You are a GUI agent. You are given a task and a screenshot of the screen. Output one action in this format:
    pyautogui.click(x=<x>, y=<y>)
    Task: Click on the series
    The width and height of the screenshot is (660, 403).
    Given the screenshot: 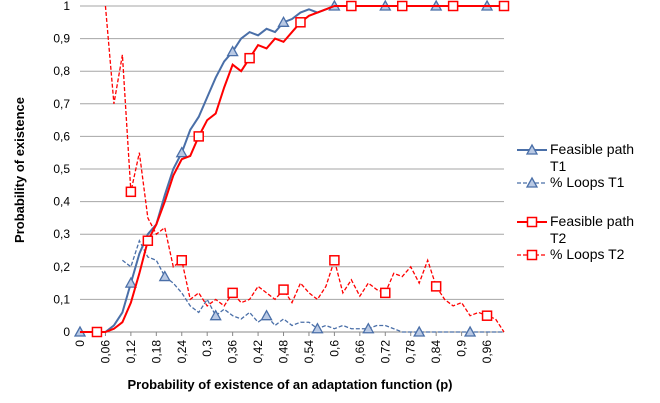 What is the action you would take?
    pyautogui.click(x=313, y=288)
    